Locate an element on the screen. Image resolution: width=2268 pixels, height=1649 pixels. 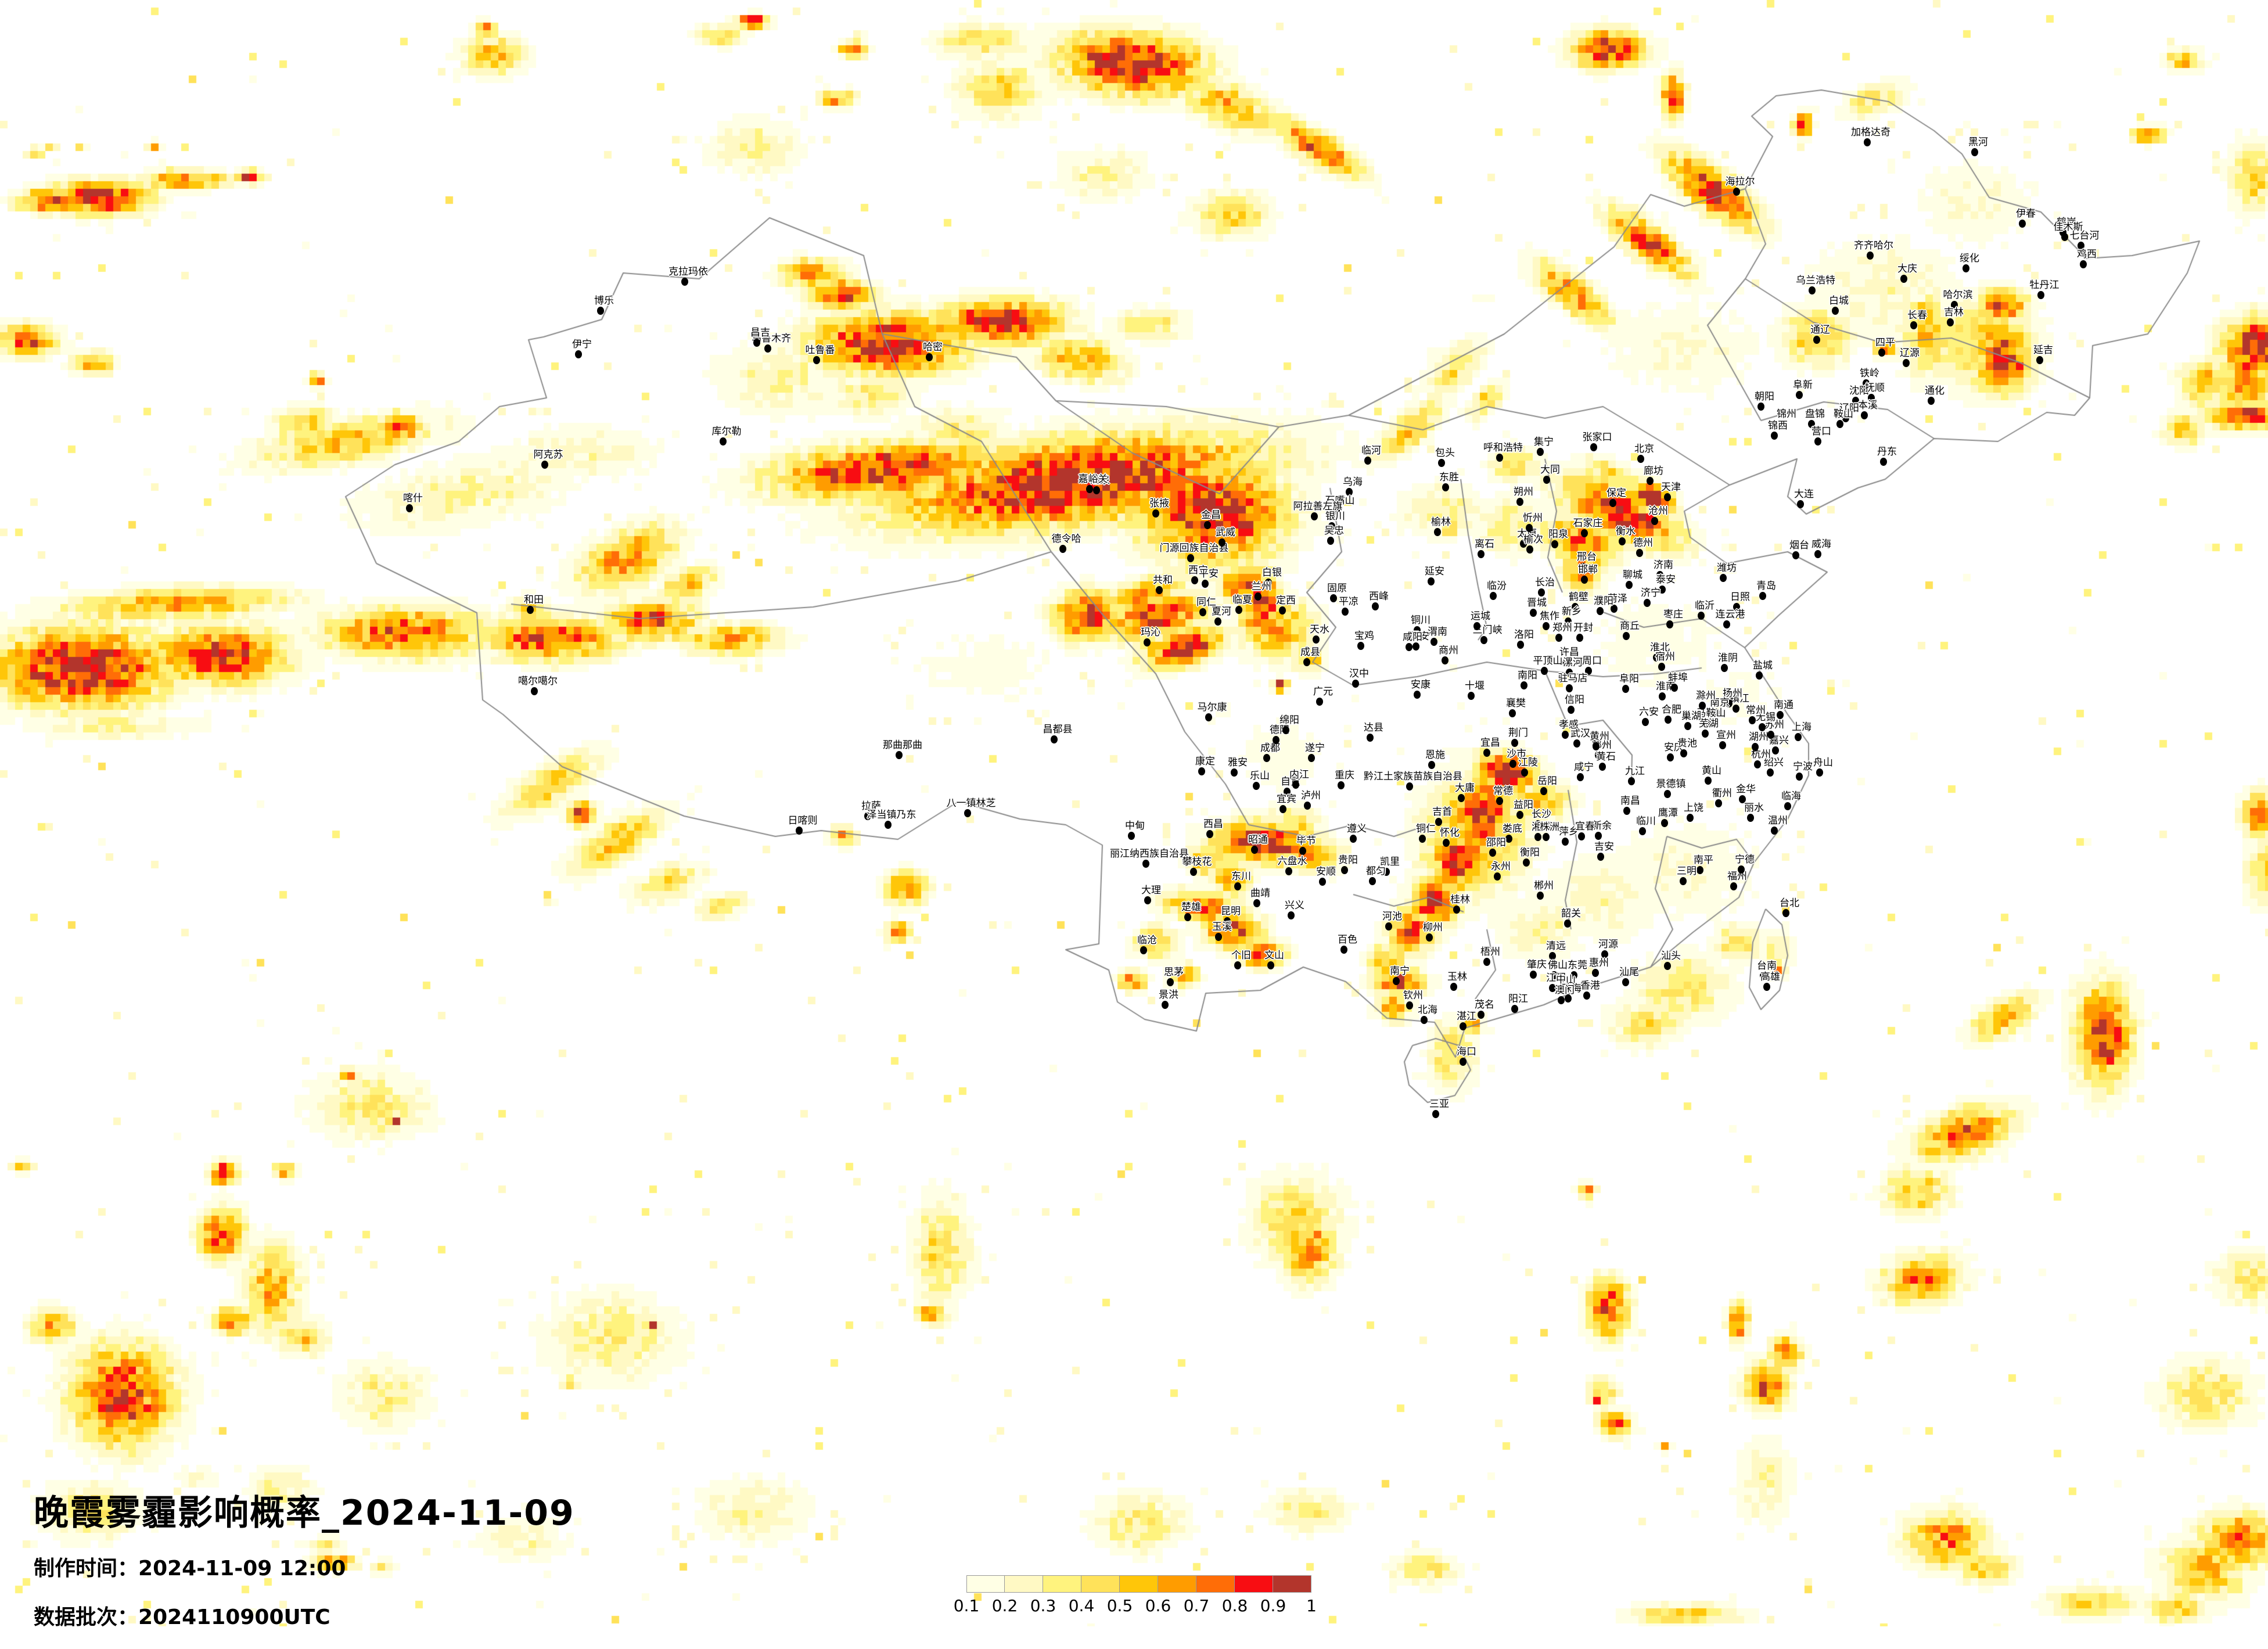
city-label: 聊城 is located at coordinates (1632, 575).